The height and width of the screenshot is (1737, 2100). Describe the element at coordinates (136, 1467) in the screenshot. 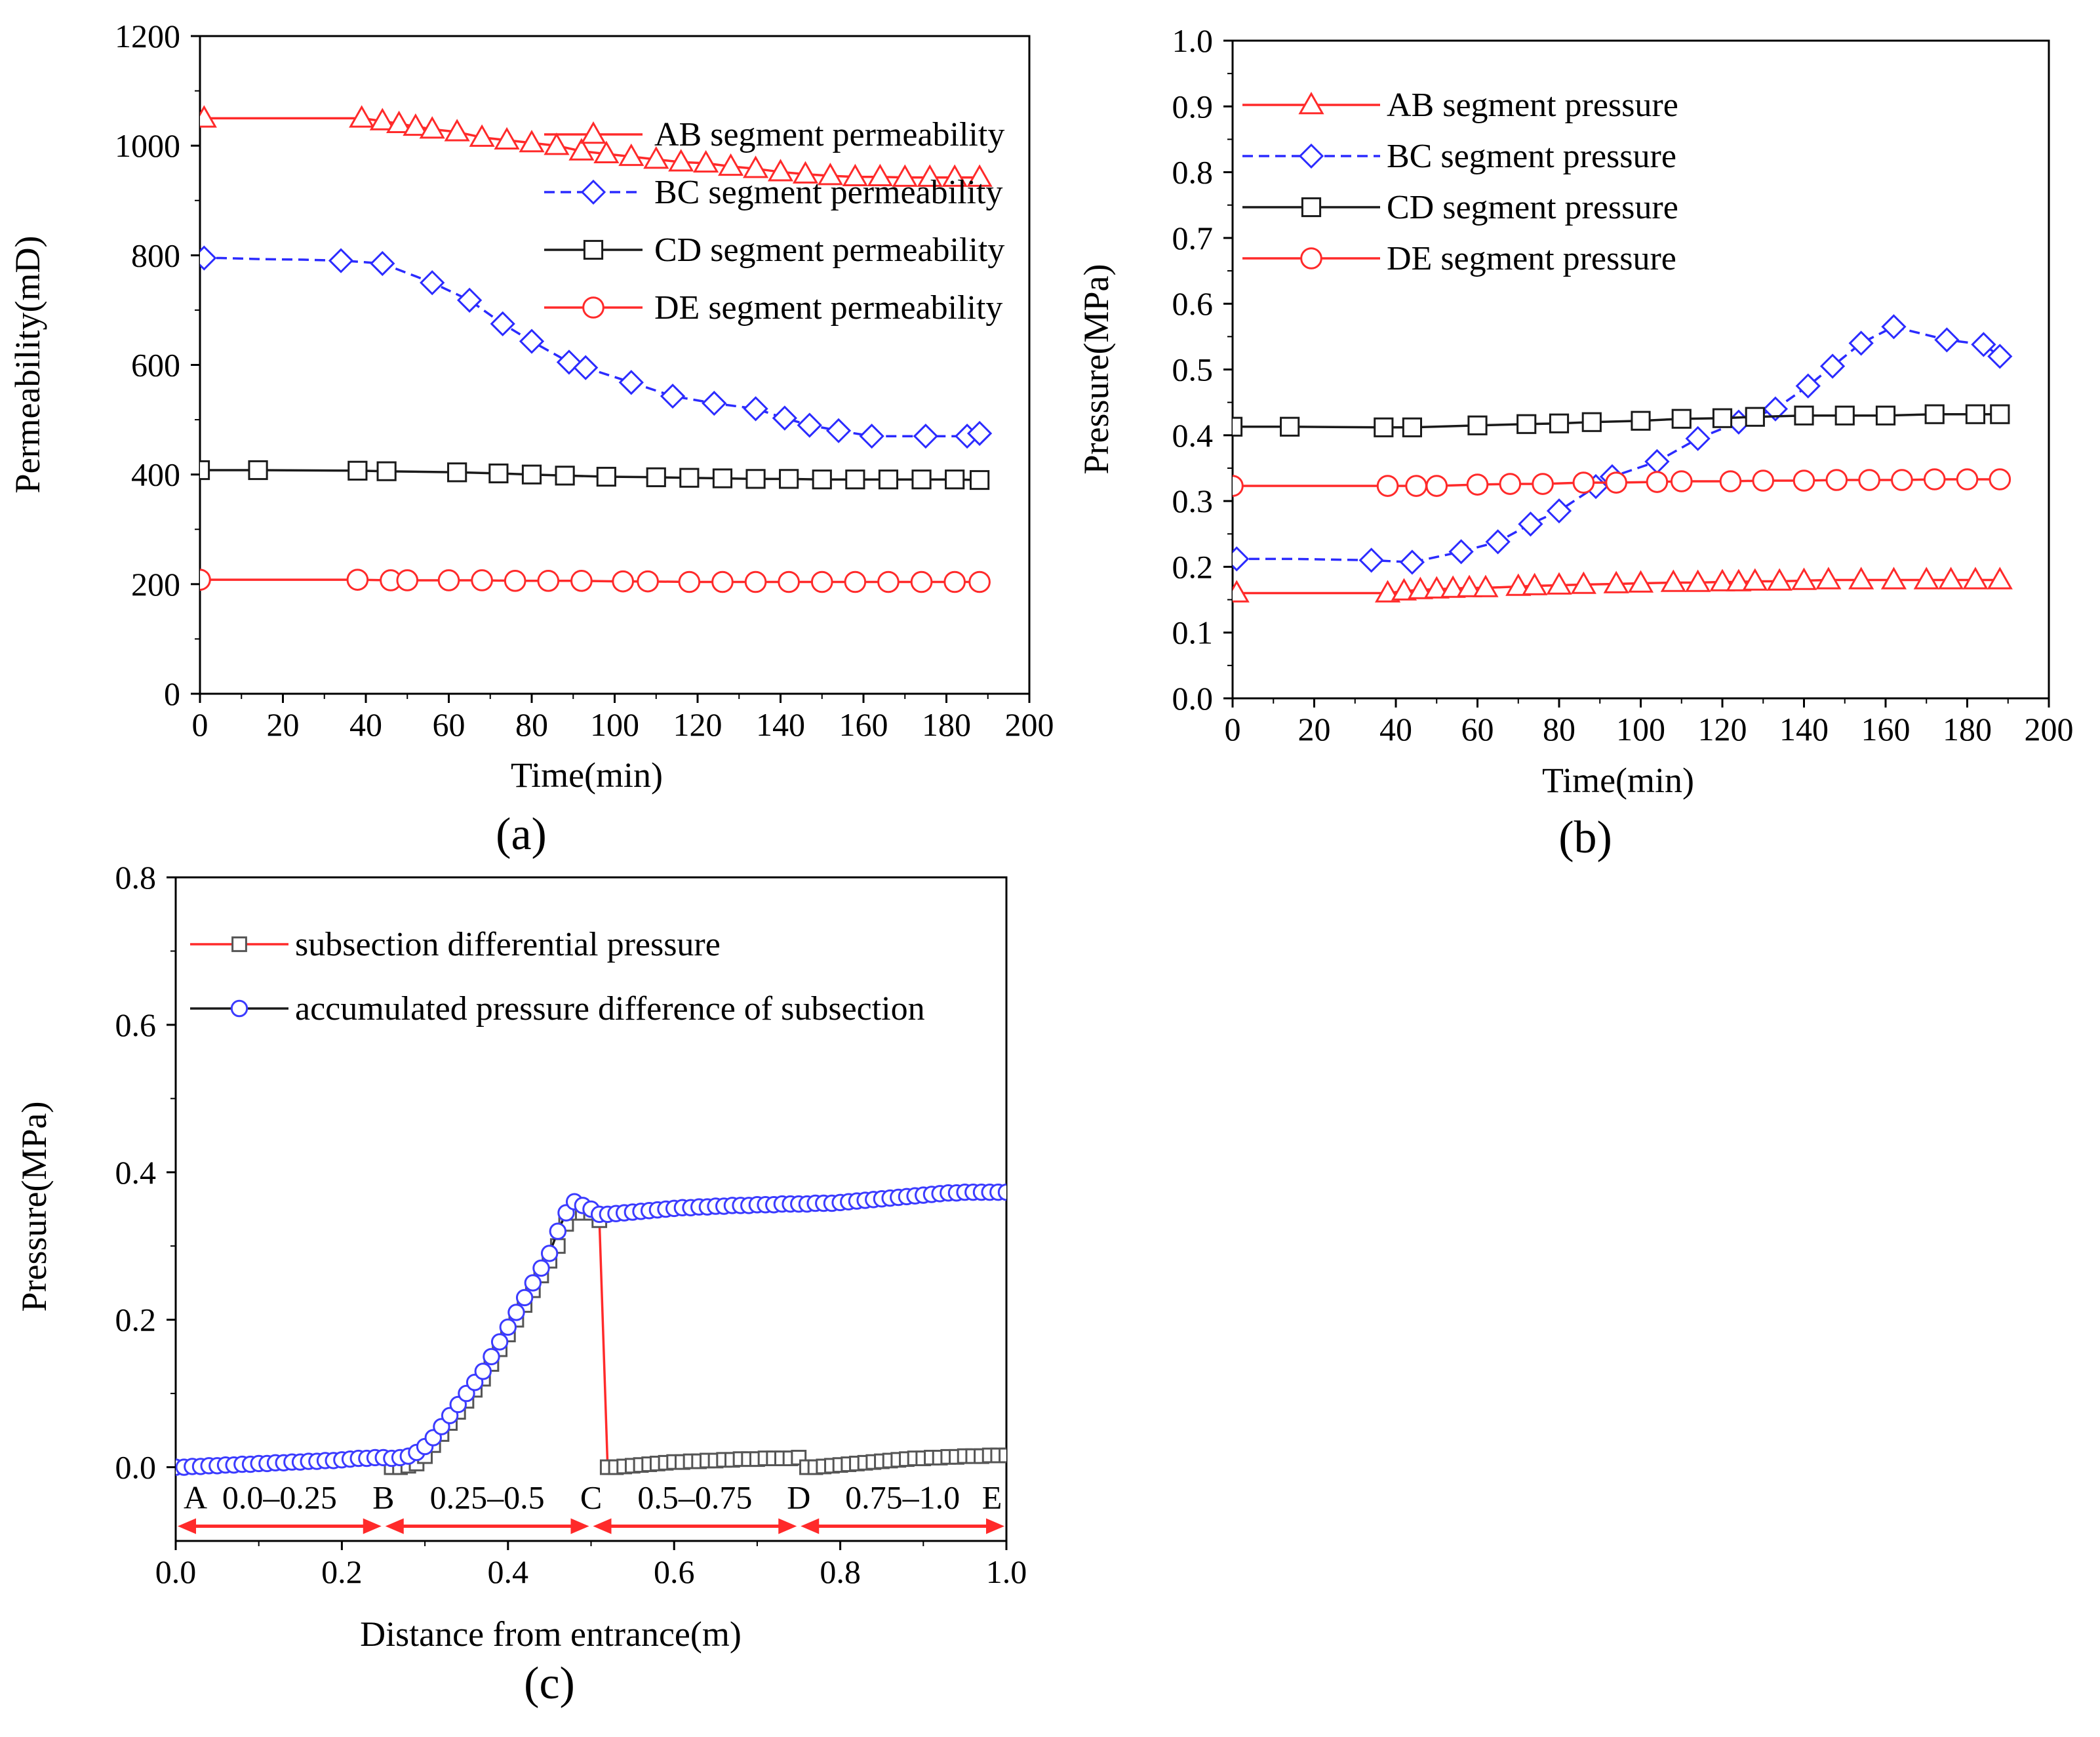

I see `y-tick-label: 0.0` at that location.